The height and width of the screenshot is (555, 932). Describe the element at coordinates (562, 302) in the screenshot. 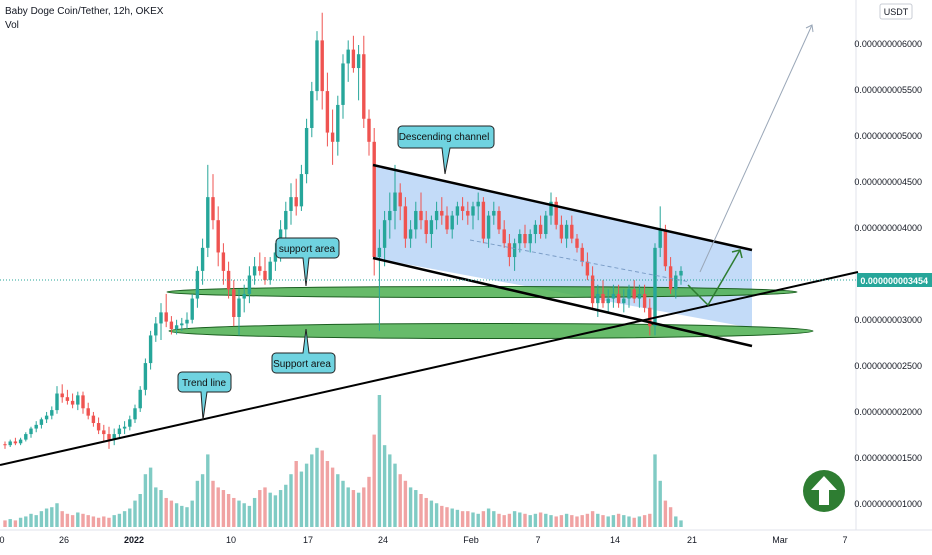

I see `channel-bottom-line` at that location.